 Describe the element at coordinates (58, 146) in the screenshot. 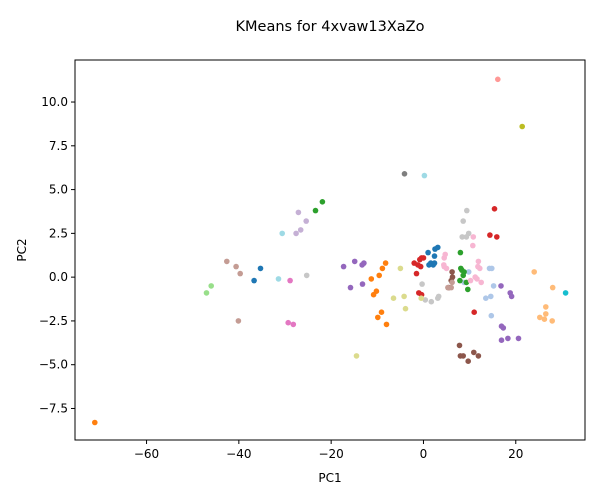

I see `y-tick-label: 7.5` at that location.